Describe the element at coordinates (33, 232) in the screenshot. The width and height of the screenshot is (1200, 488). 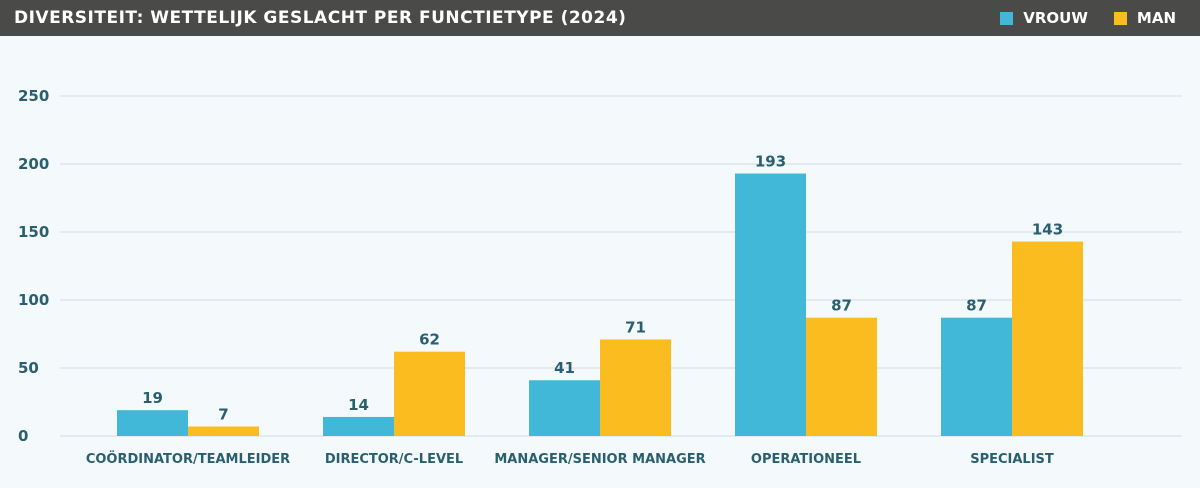
I see `y-tick-label: 150` at that location.